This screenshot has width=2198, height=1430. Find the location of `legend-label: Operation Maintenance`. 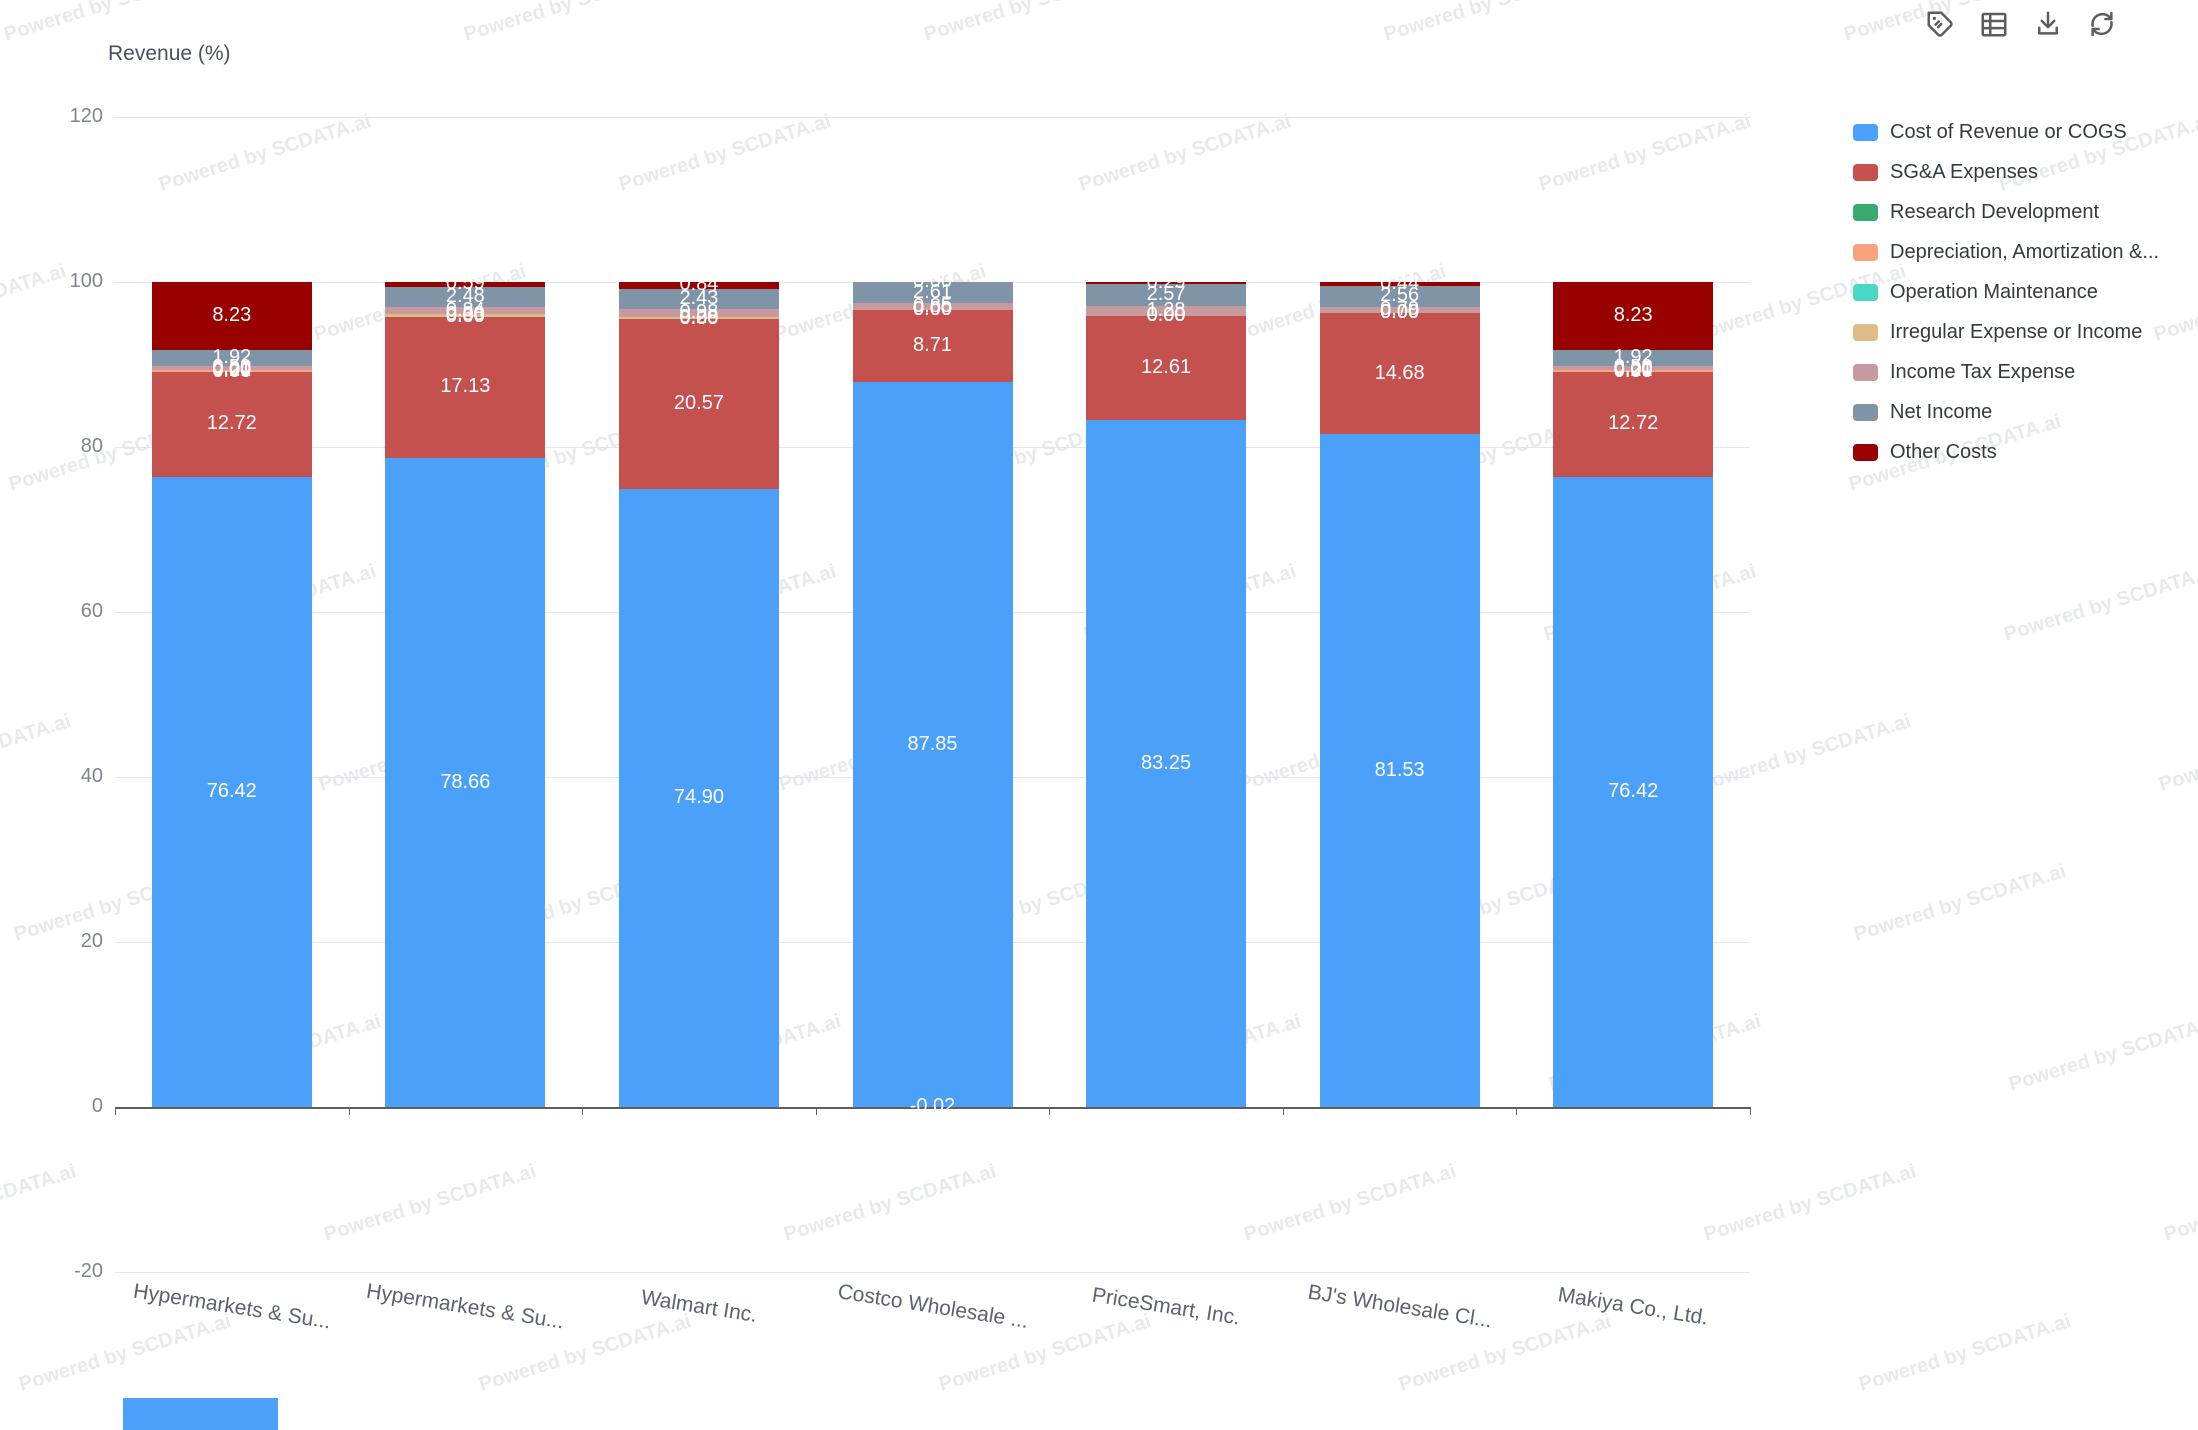

legend-label: Operation Maintenance is located at coordinates (1994, 291).